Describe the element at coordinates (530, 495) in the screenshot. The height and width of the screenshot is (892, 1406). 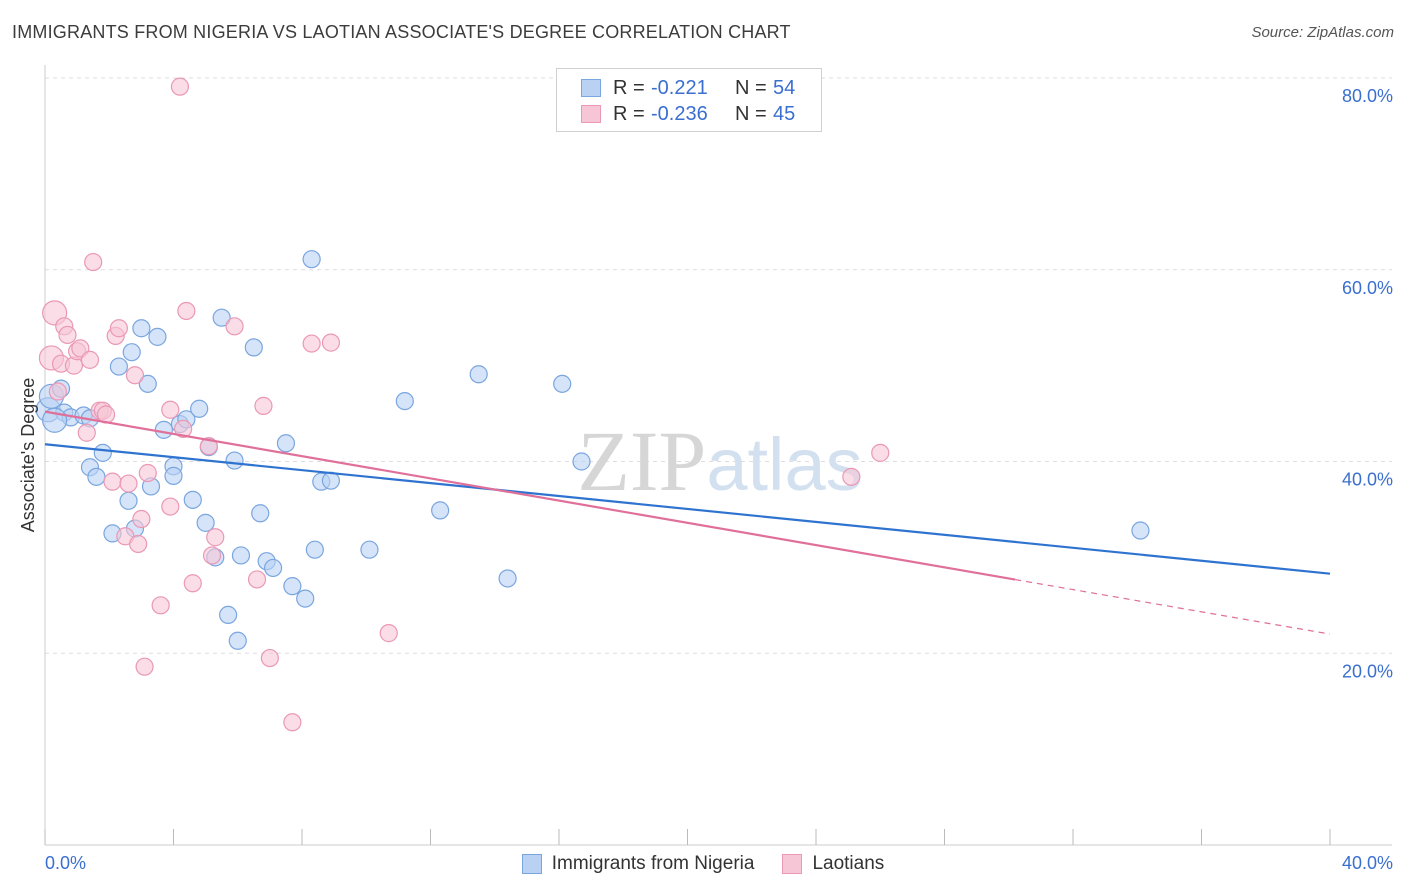
I see `trendline-laotians` at that location.